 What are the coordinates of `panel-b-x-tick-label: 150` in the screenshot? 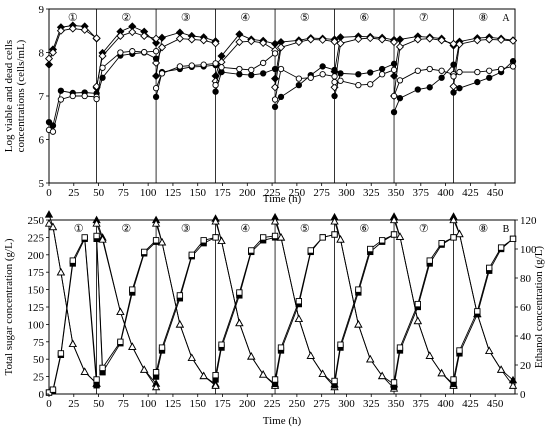 It's located at (197, 404).